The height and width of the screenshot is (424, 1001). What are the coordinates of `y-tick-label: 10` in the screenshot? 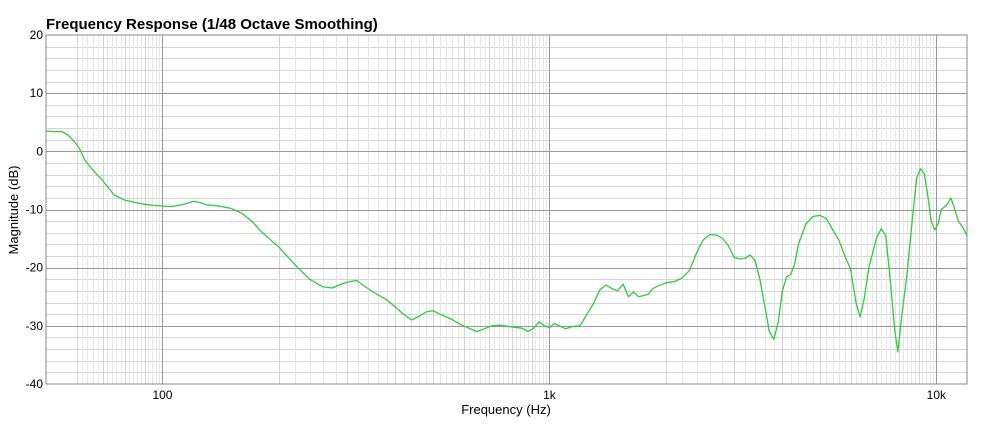 It's located at (37, 93).